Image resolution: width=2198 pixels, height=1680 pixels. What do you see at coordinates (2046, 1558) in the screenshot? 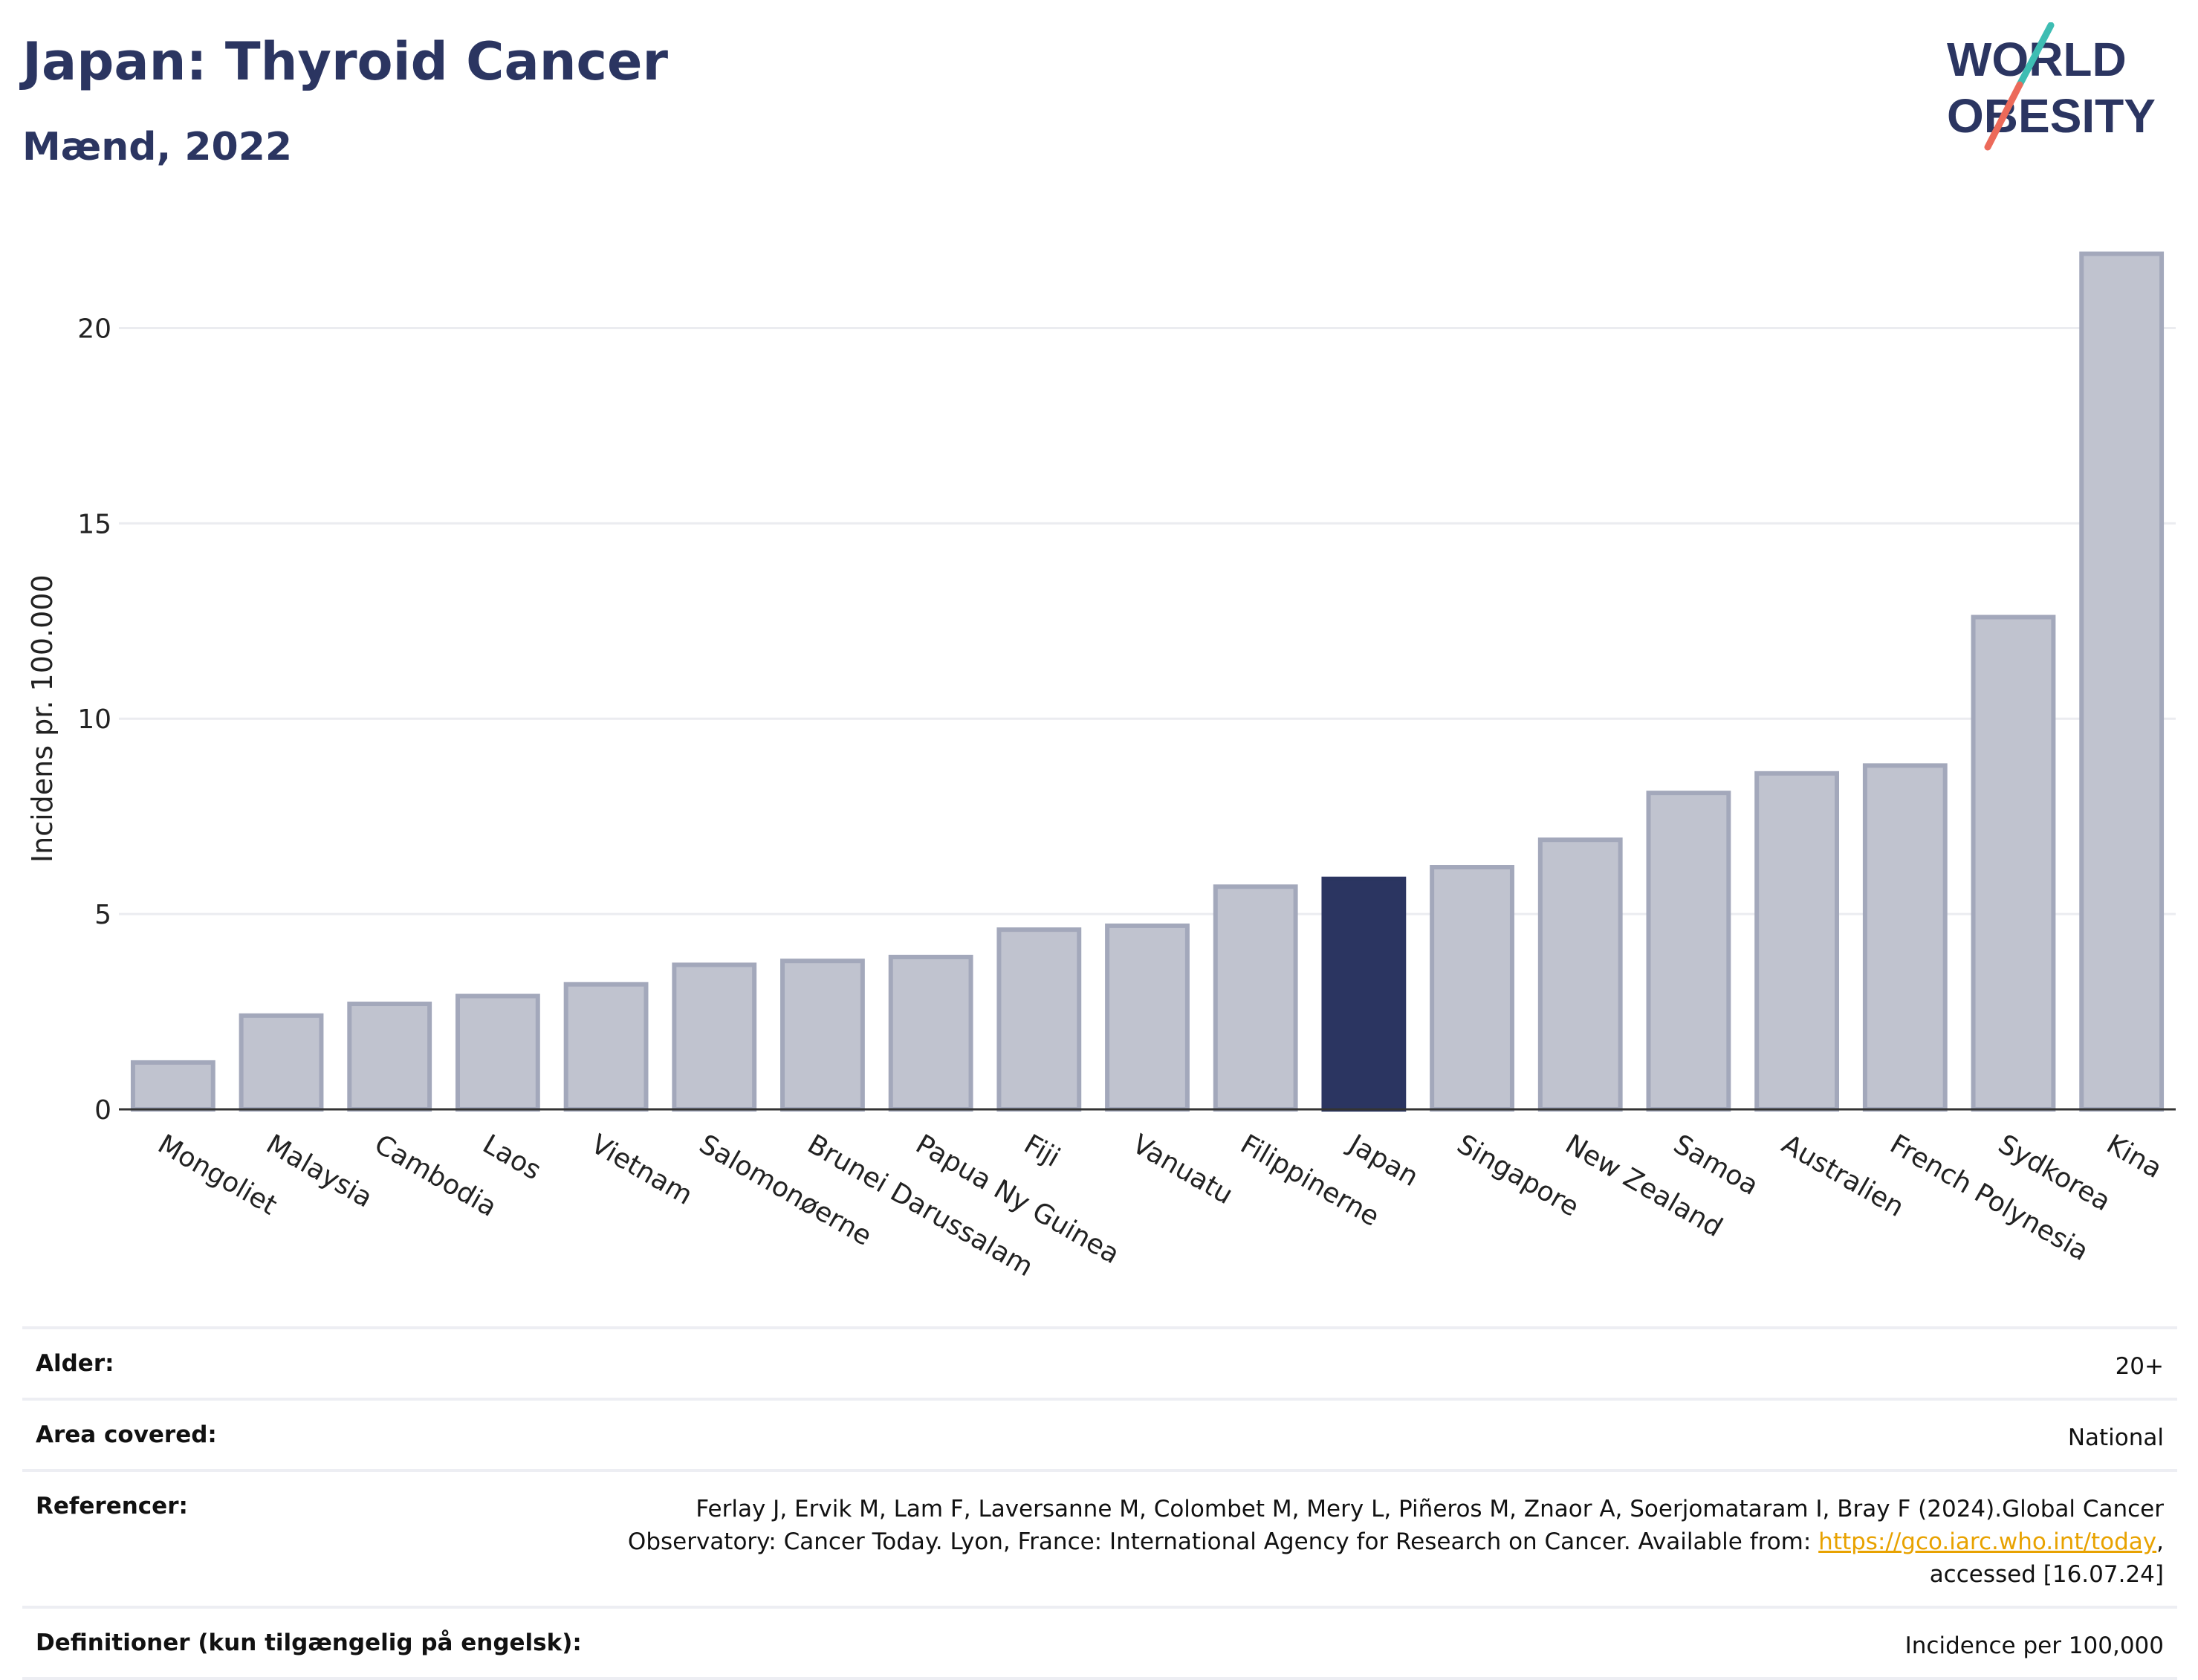
I see `reference-accessed: , accessed [16.07.24]` at bounding box center [2046, 1558].